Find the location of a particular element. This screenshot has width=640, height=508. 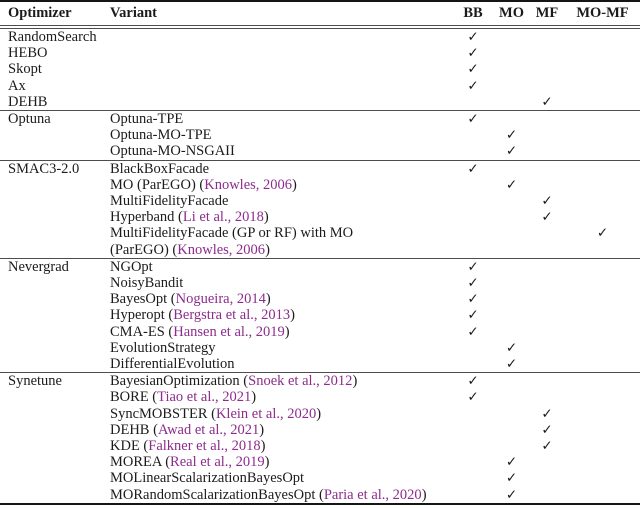

citation-link: Klein et al., 2020 is located at coordinates (266, 413).